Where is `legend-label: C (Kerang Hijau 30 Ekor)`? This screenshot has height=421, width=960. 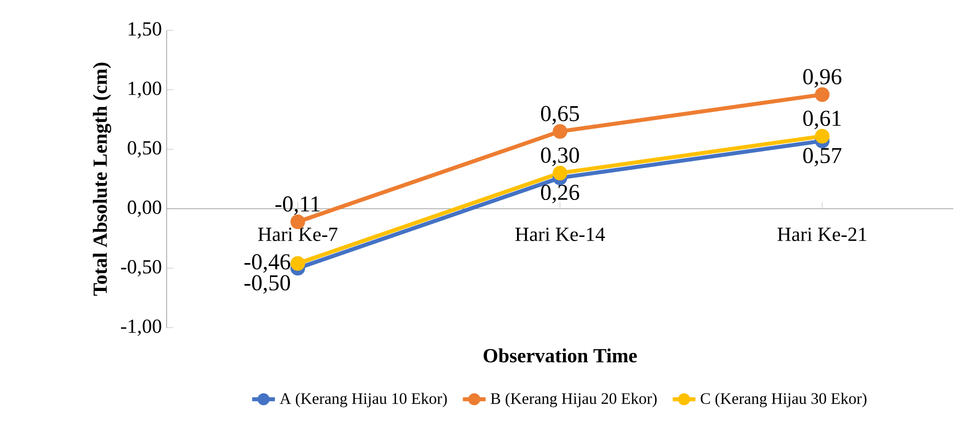
legend-label: C (Kerang Hijau 30 Ekor) is located at coordinates (783, 400).